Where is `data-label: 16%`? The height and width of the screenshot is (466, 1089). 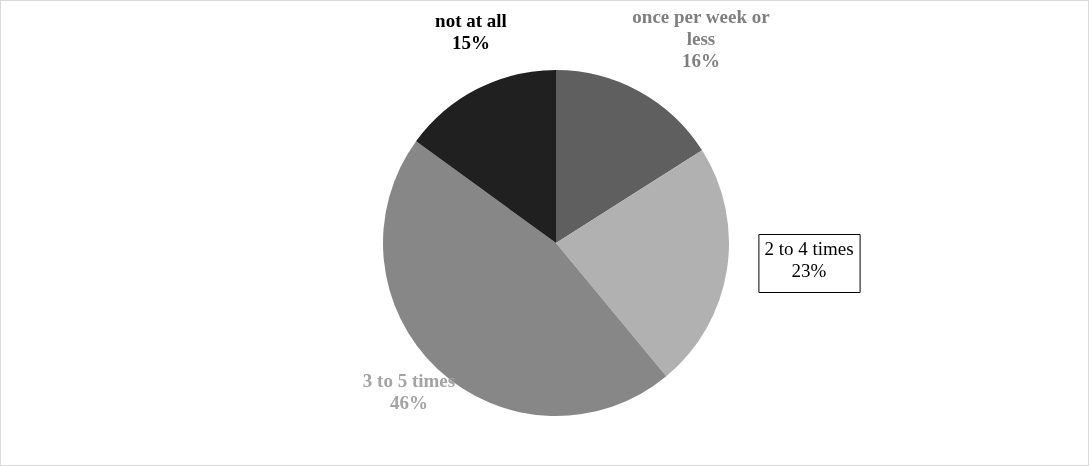 data-label: 16% is located at coordinates (701, 61).